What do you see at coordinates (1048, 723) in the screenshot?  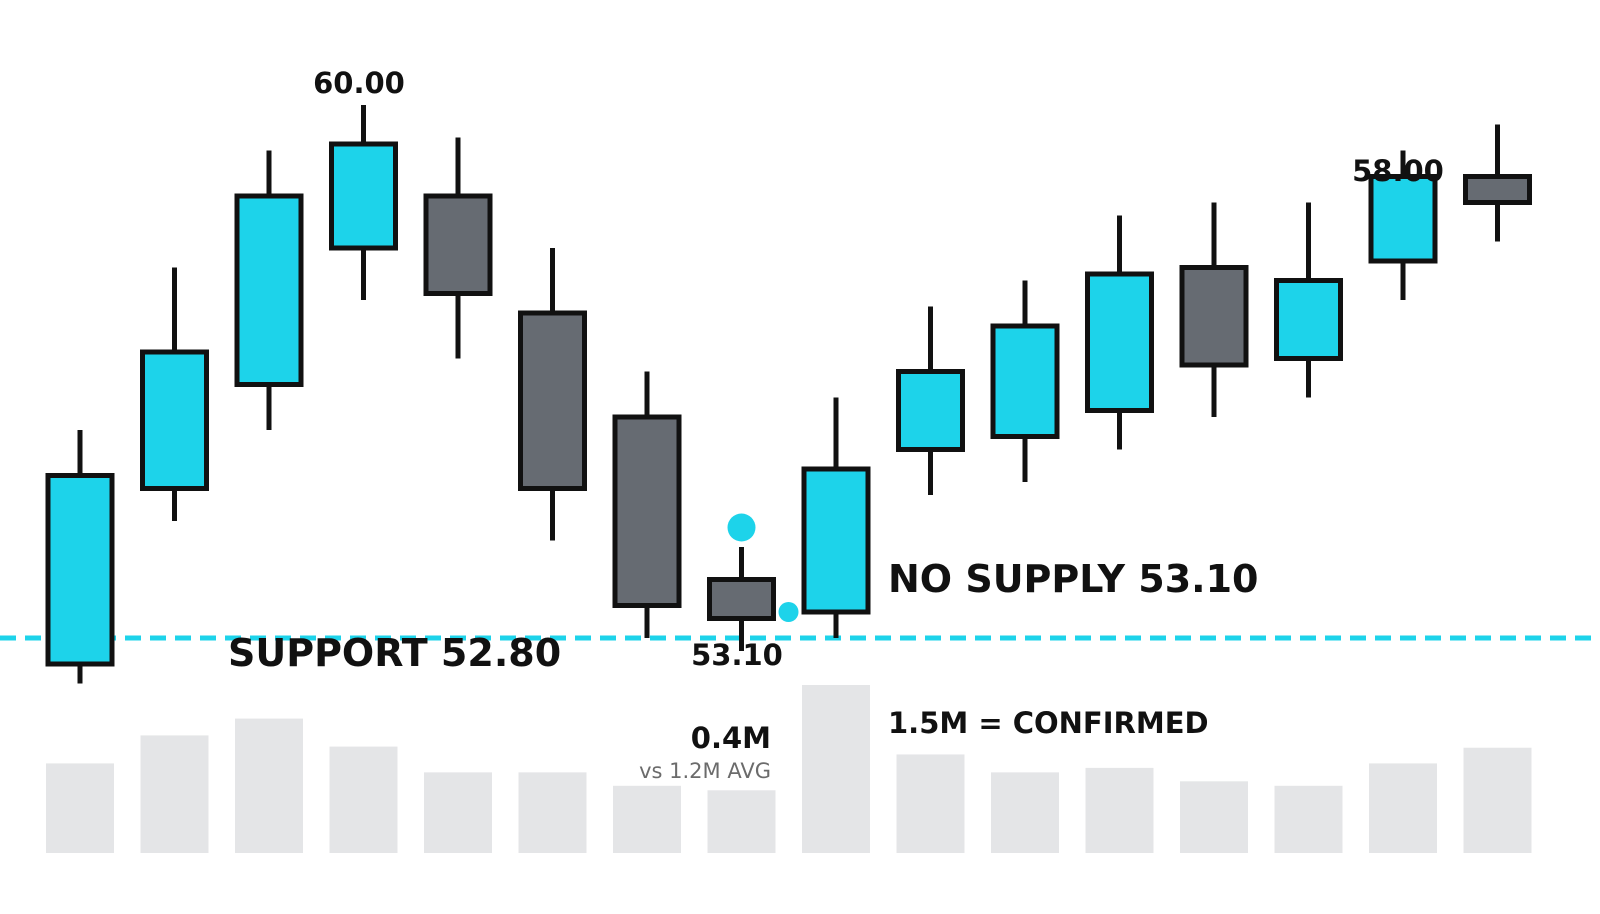 I see `confirmed-volume-label: 1.5M = CONFIRMED` at bounding box center [1048, 723].